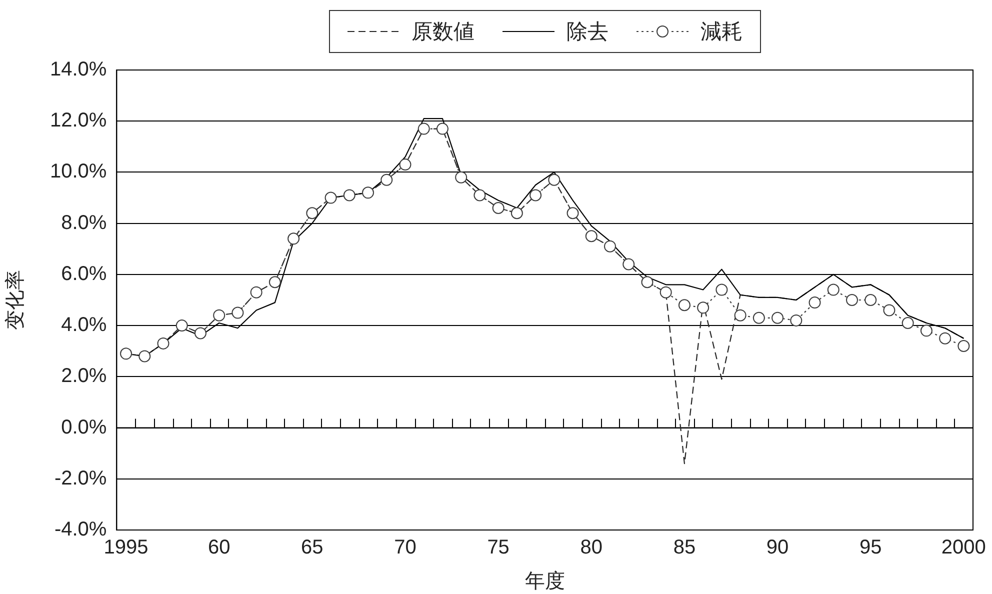 The width and height of the screenshot is (992, 594). I want to click on legend-label: 除去, so click(587, 32).